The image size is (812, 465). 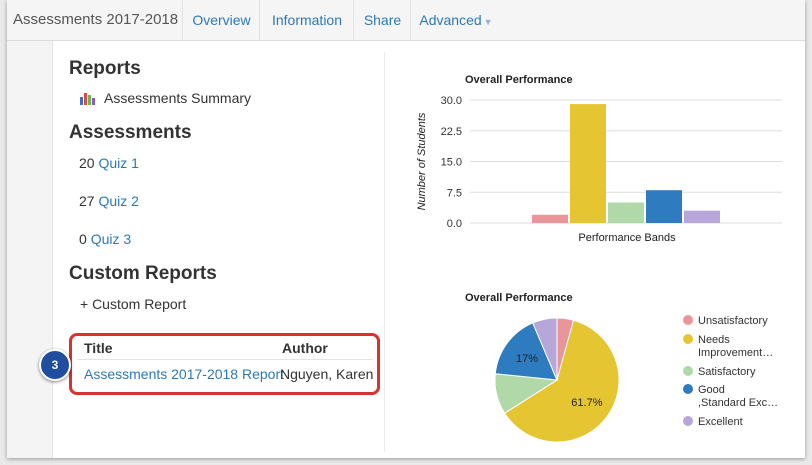 I want to click on quiz-count: 0, so click(x=83, y=239).